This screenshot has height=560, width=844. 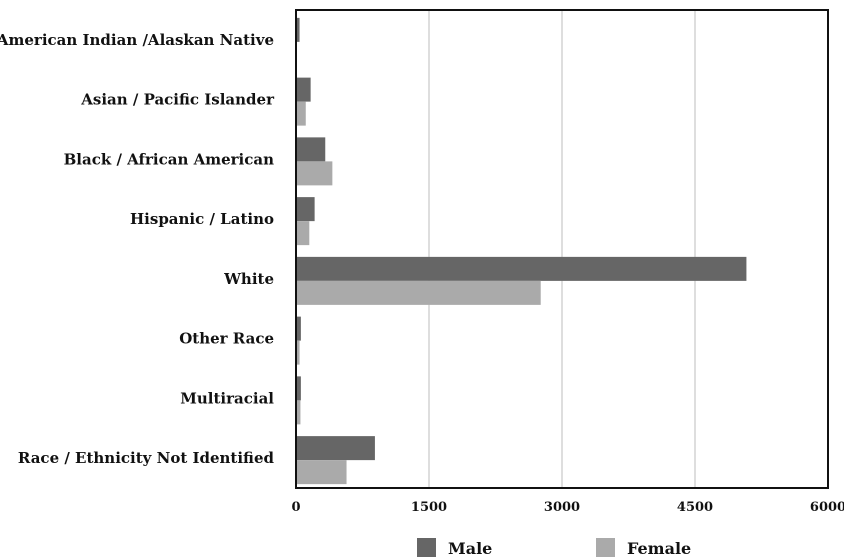 I want to click on category-label: Other Race, so click(x=226, y=339).